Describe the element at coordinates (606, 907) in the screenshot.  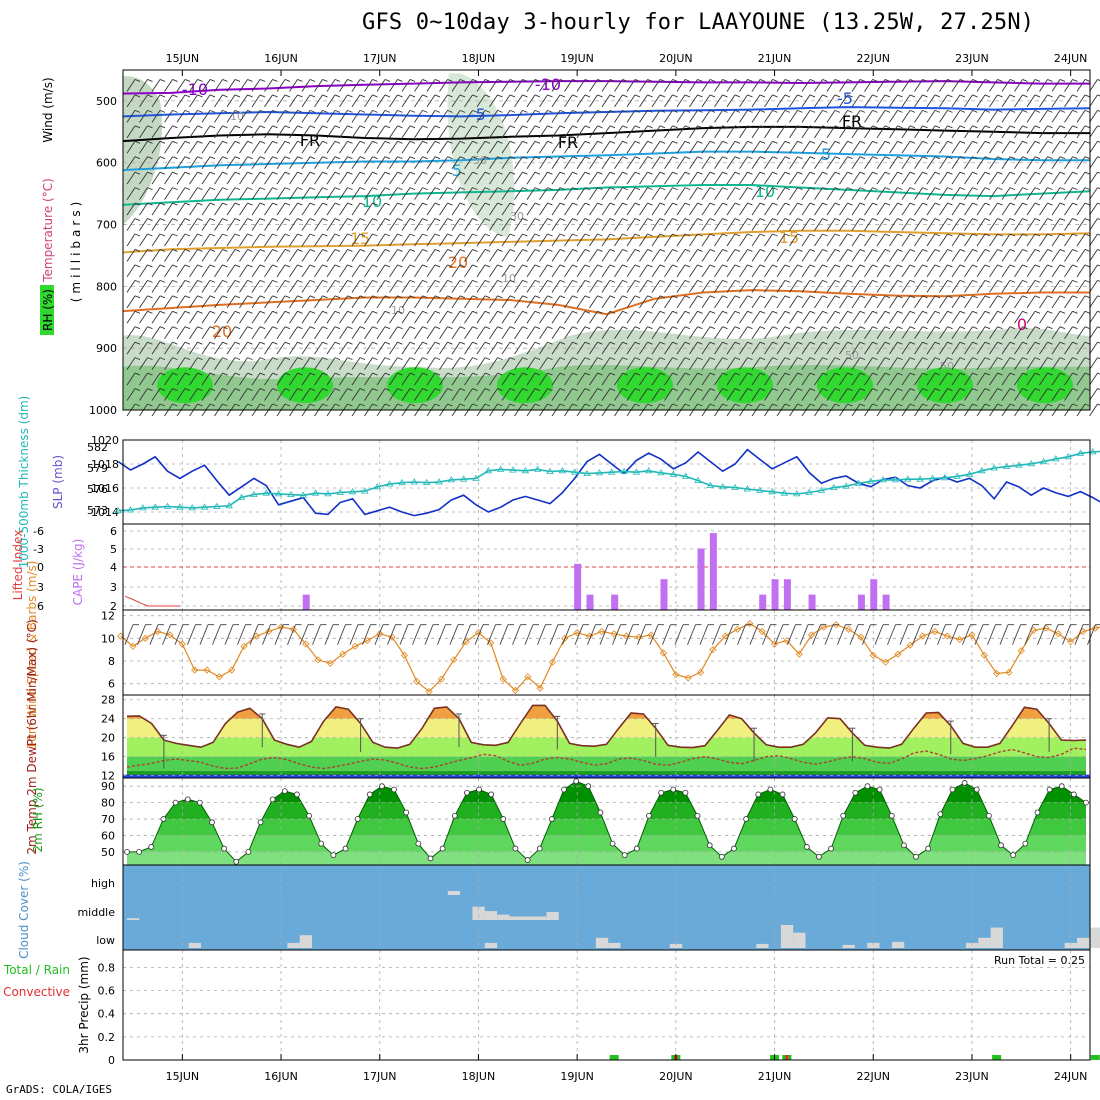
I see `cloud-background` at that location.